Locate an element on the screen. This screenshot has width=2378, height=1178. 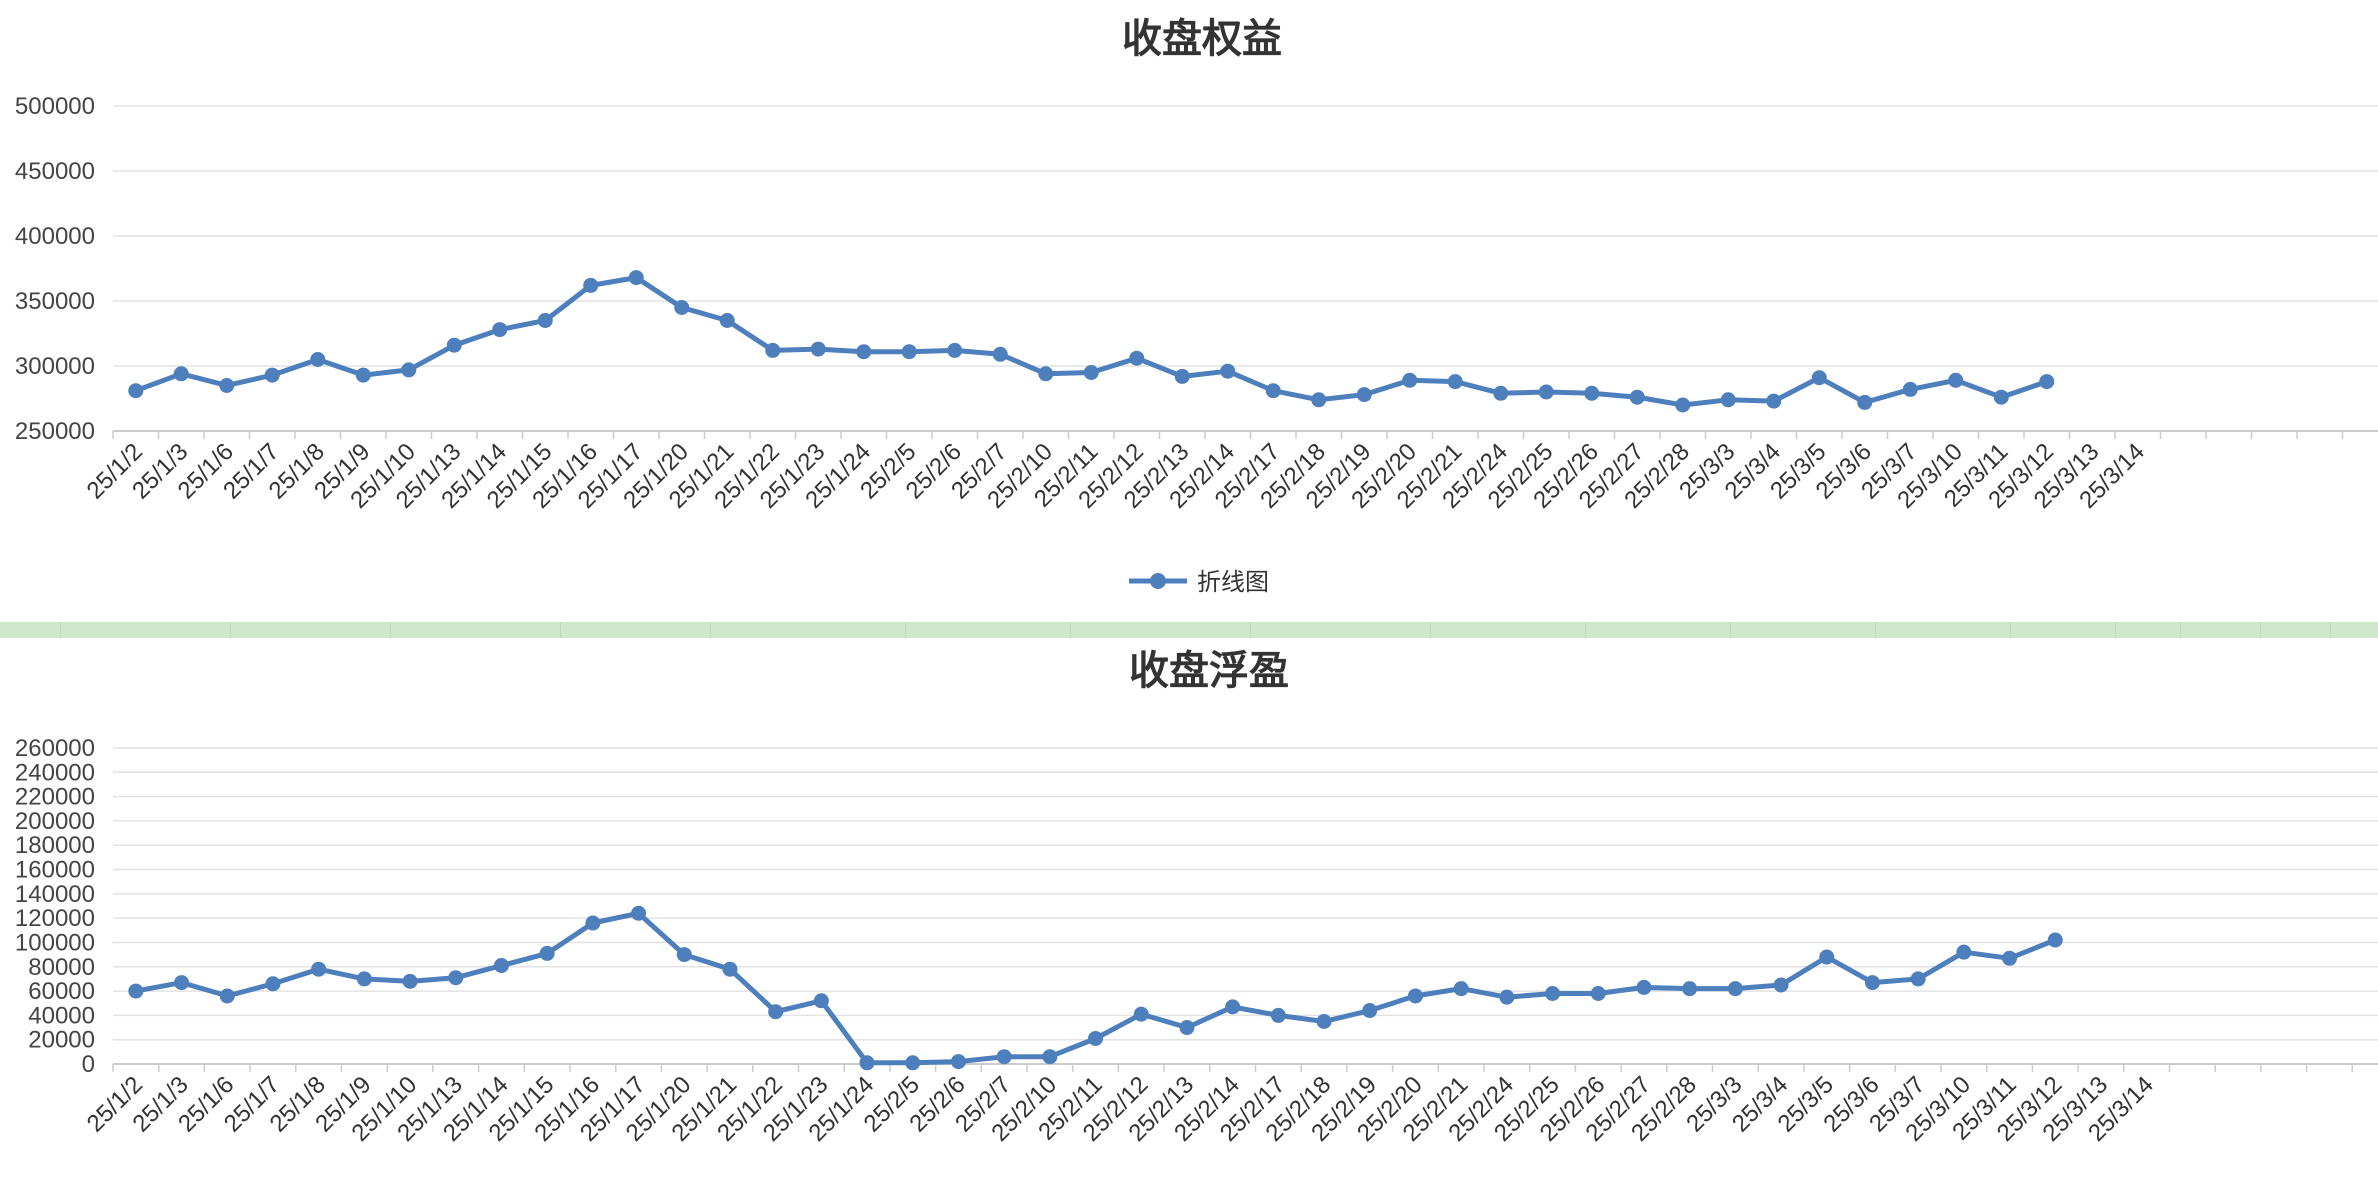
y-tick-label: 200000 is located at coordinates (55, 821).